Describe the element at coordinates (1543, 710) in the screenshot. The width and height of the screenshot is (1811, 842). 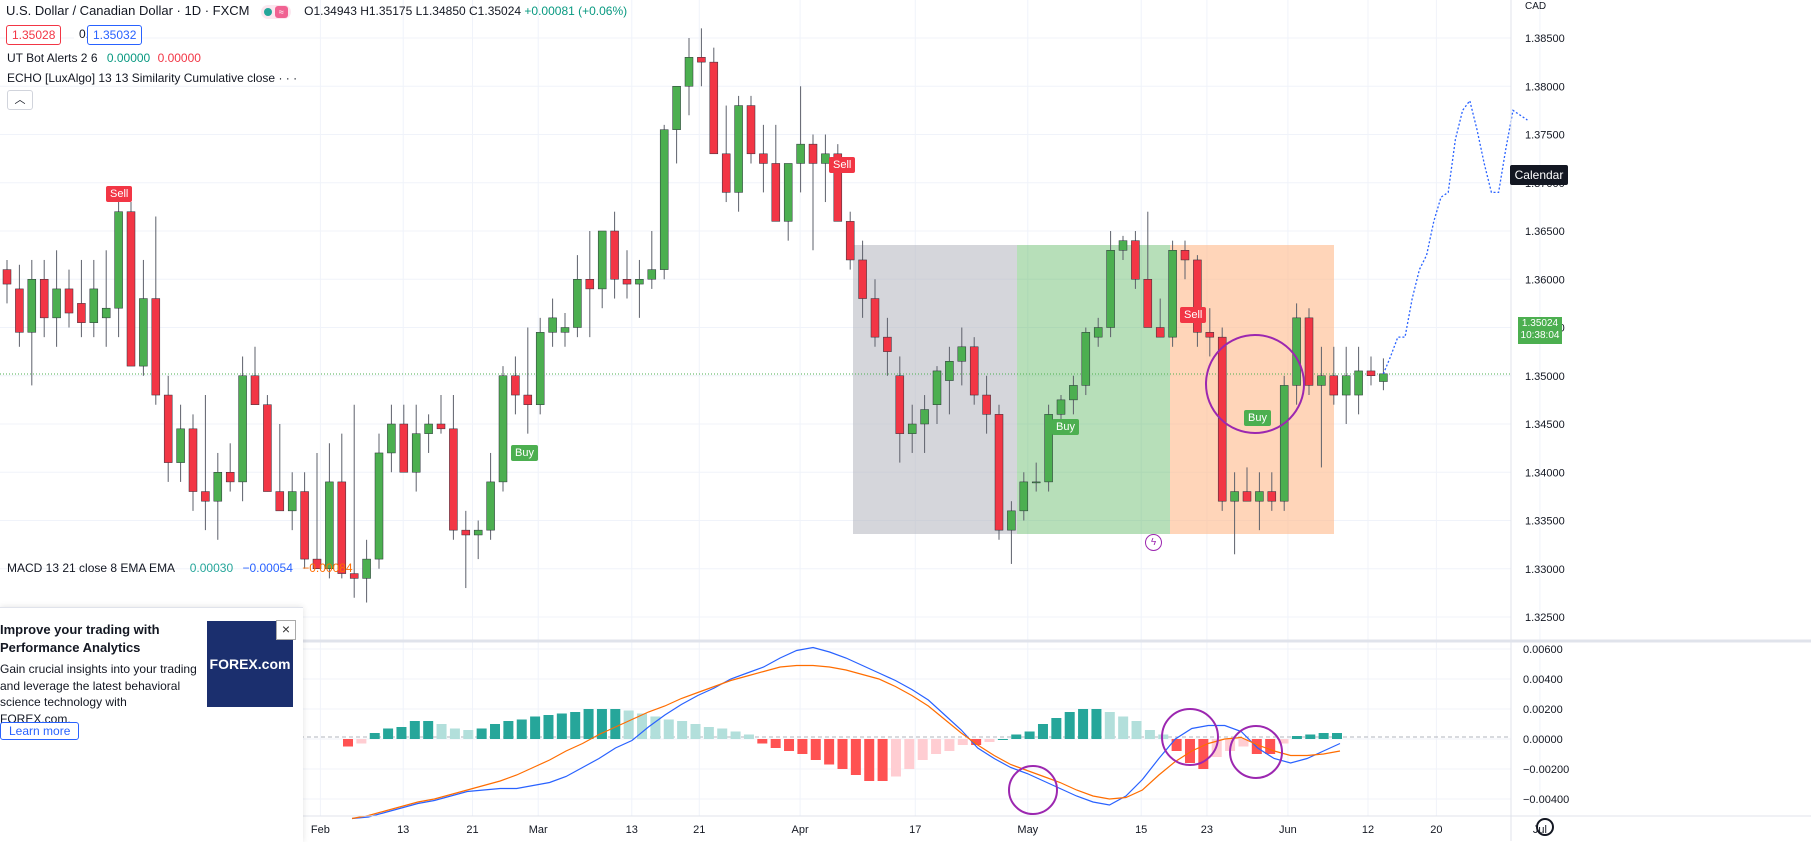
I see `macd-axis-label: 0.00200` at that location.